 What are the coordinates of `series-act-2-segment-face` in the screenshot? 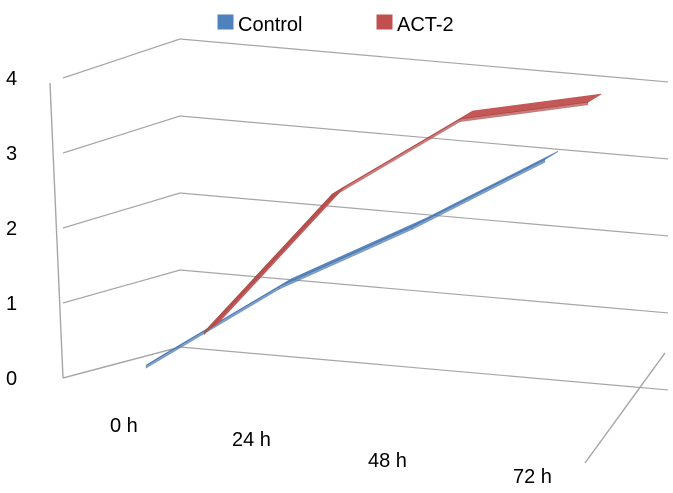 It's located at (268, 264).